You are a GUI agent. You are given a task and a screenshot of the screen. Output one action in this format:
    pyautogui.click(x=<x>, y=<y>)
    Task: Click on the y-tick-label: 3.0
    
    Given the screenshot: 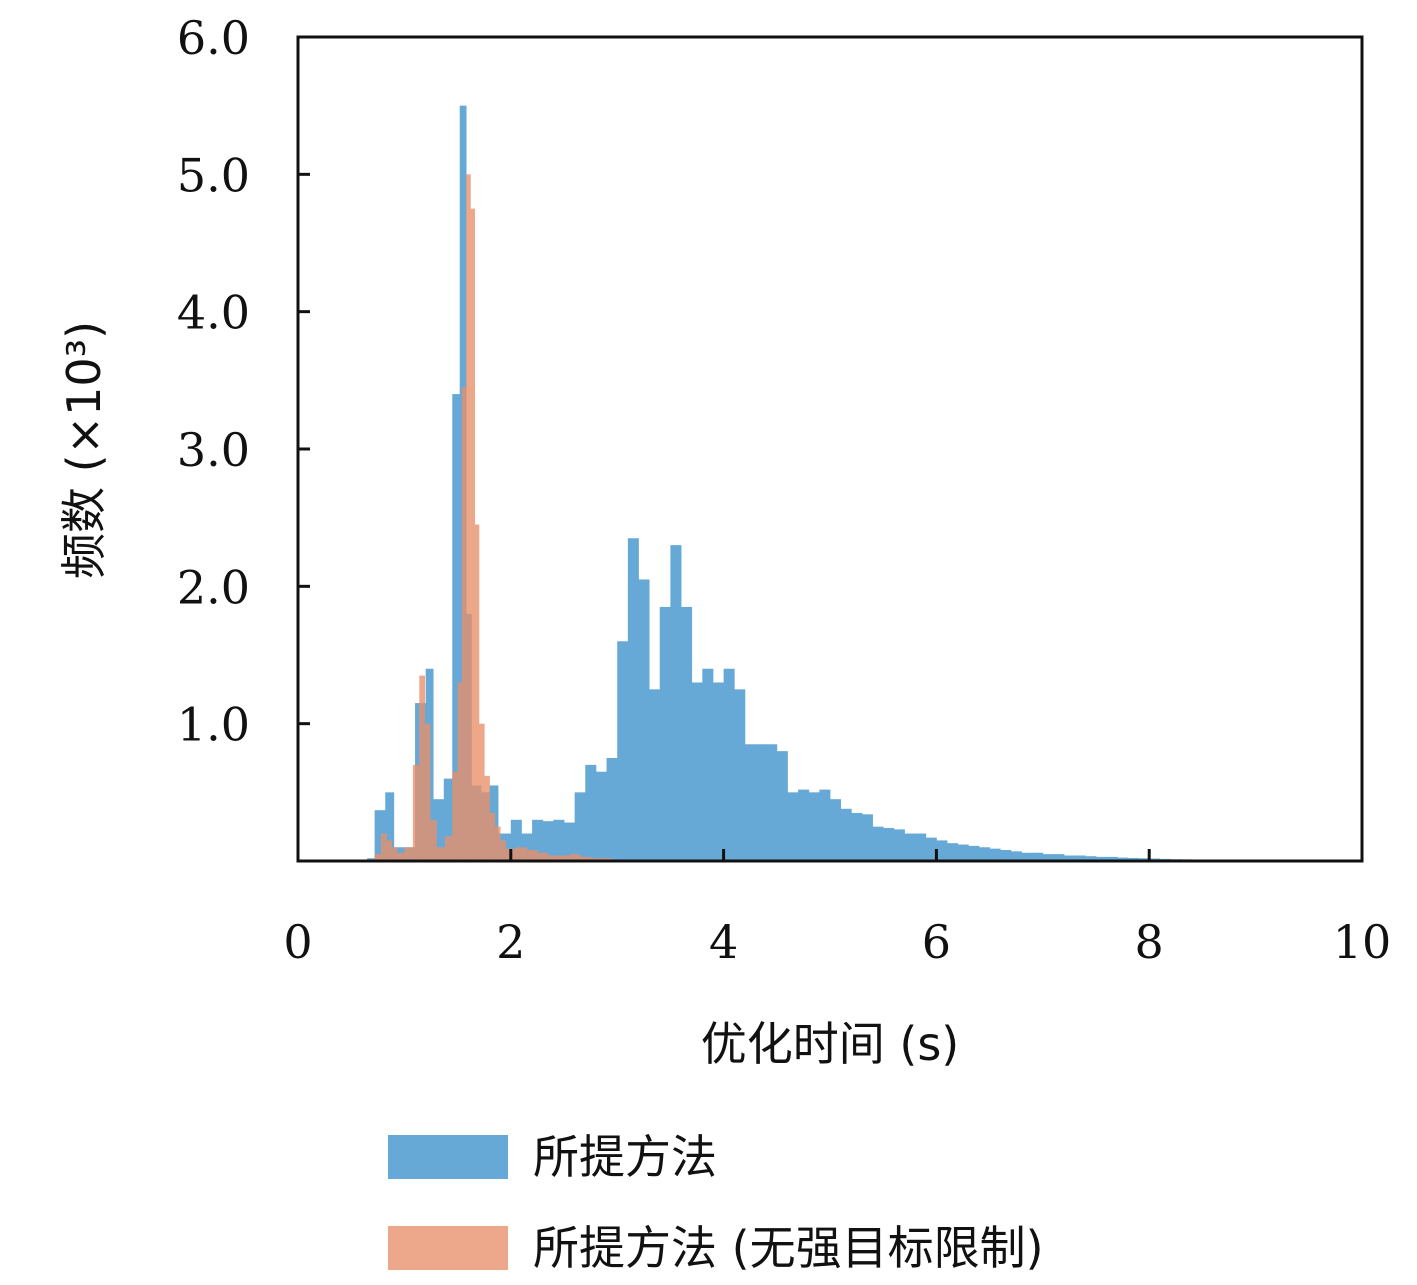 What is the action you would take?
    pyautogui.click(x=213, y=450)
    